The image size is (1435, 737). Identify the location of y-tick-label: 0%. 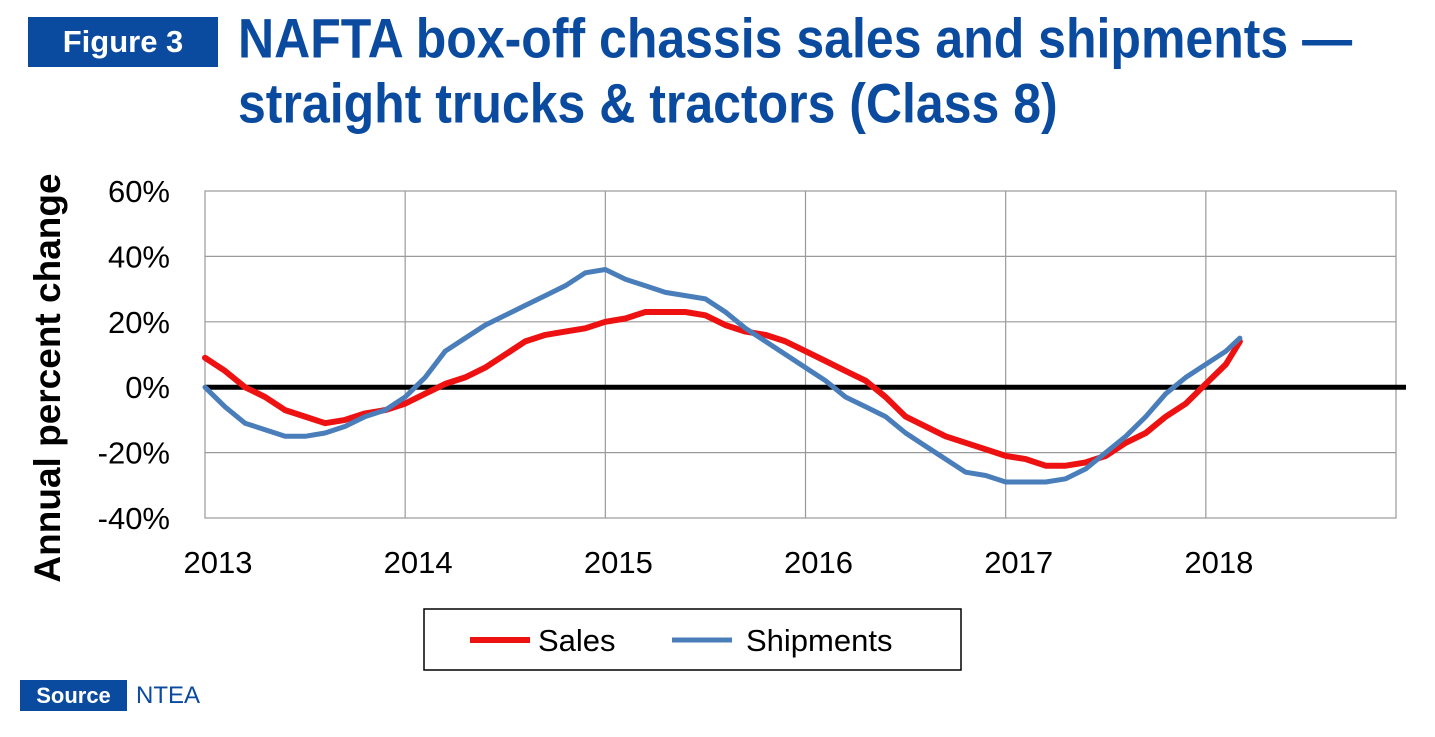
(147, 387).